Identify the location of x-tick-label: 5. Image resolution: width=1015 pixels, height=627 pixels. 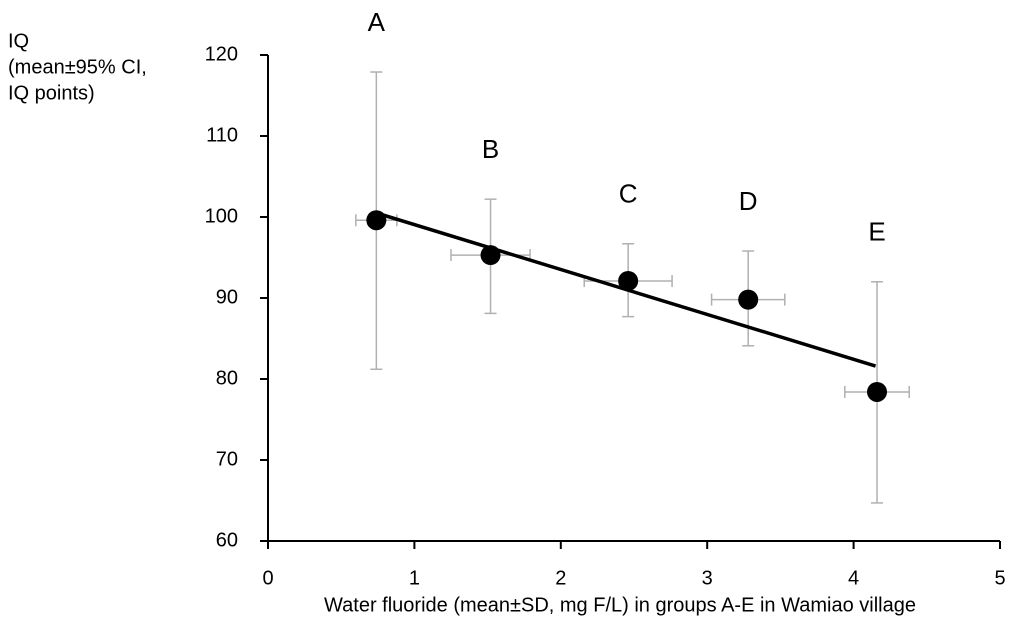
(999, 578).